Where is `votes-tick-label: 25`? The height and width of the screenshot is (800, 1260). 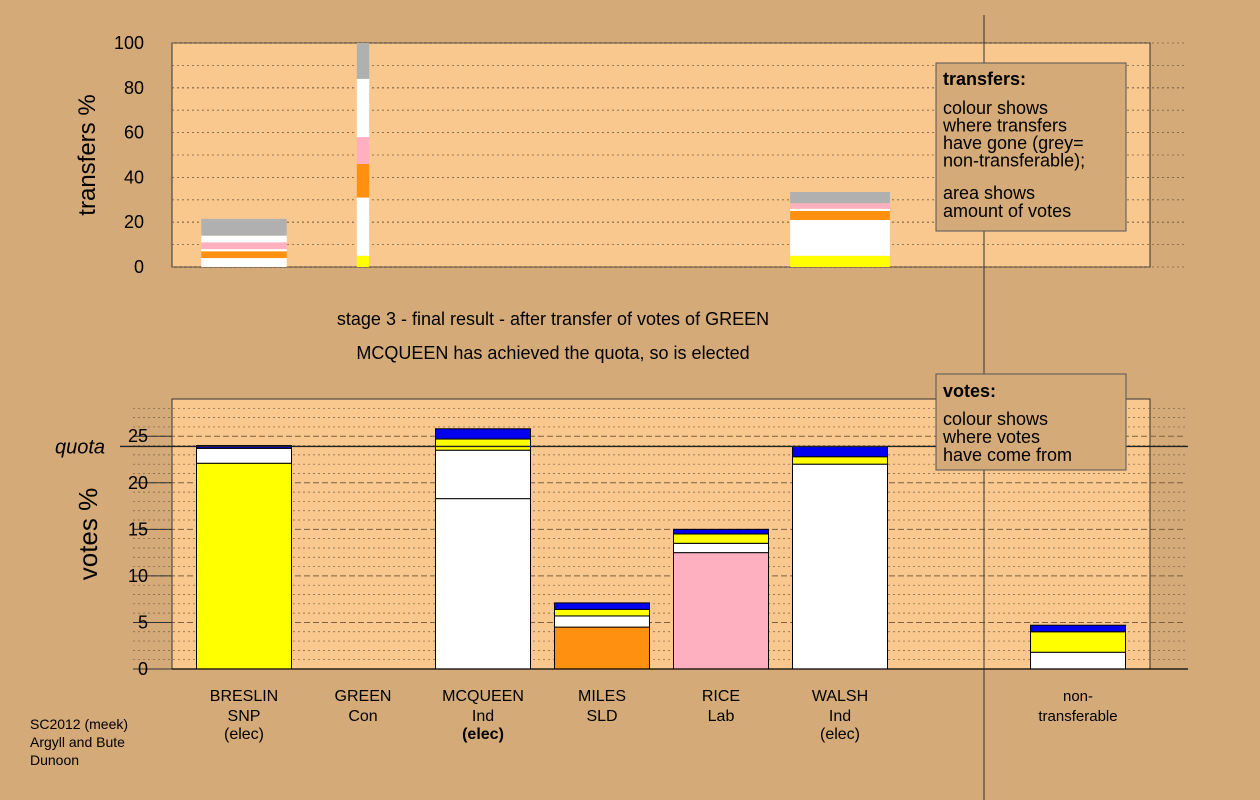 votes-tick-label: 25 is located at coordinates (138, 436).